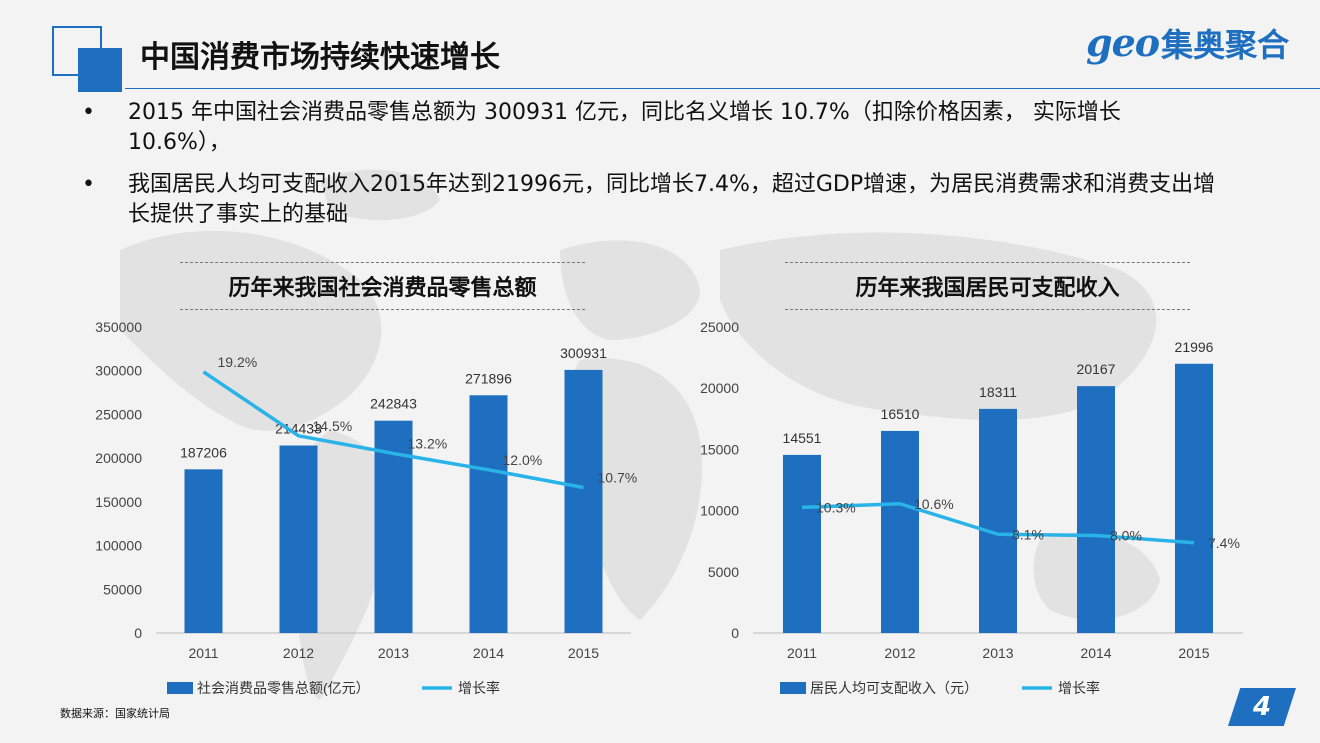 This screenshot has height=743, width=1320. Describe the element at coordinates (987, 286) in the screenshot. I see `chart-title-income: 历年来我国居民可支配收入` at that location.